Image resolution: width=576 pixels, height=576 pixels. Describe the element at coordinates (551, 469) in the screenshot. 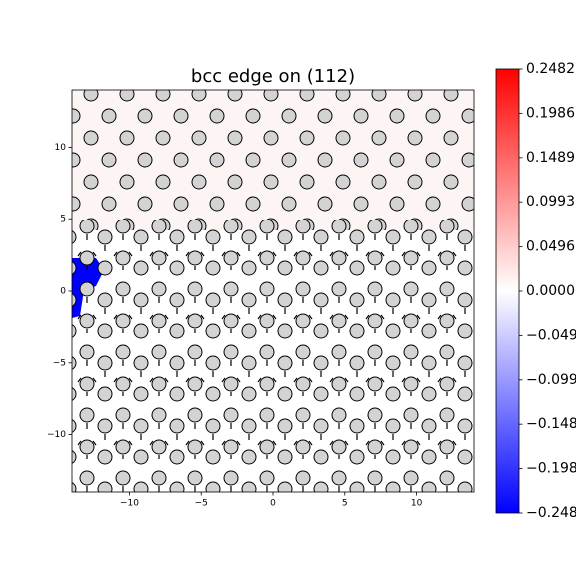

I see `colorbar-tick-label: −0.1986` at that location.